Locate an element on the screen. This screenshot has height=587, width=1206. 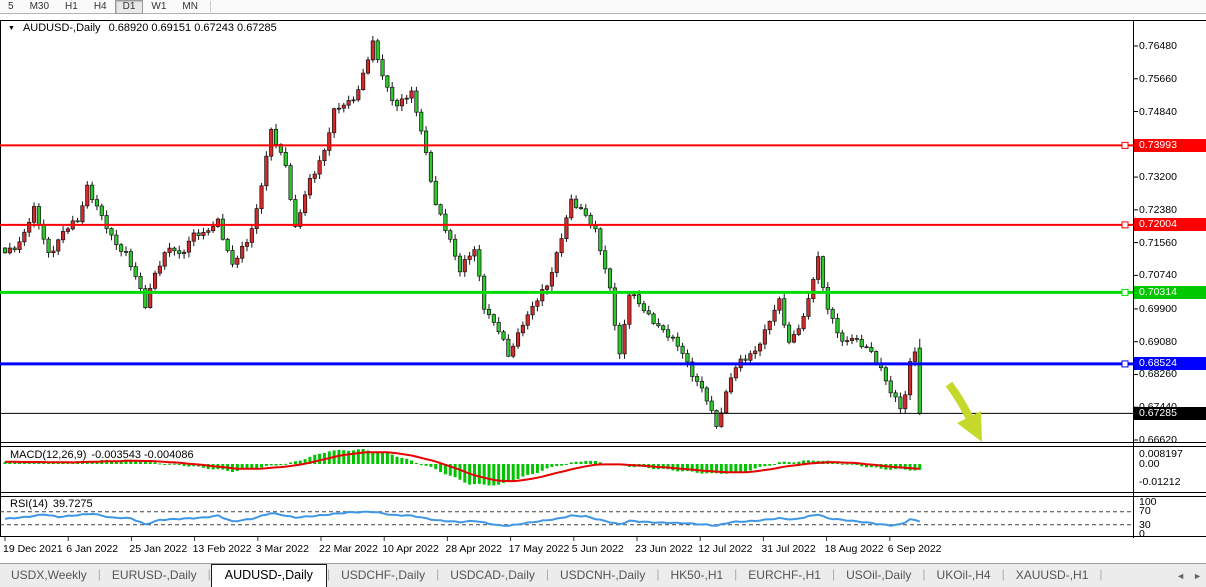
date-label: 17 May 2022 is located at coordinates (539, 549).